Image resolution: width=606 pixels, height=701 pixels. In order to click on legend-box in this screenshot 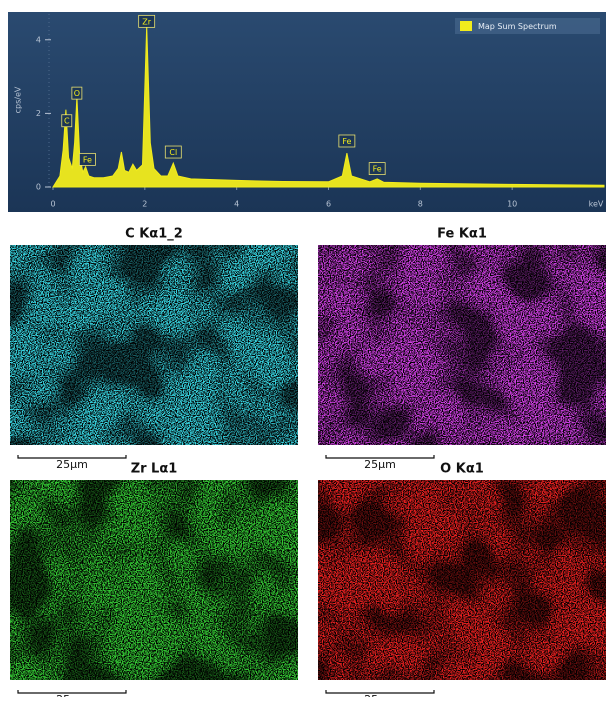, I will do `click(527, 26)`.